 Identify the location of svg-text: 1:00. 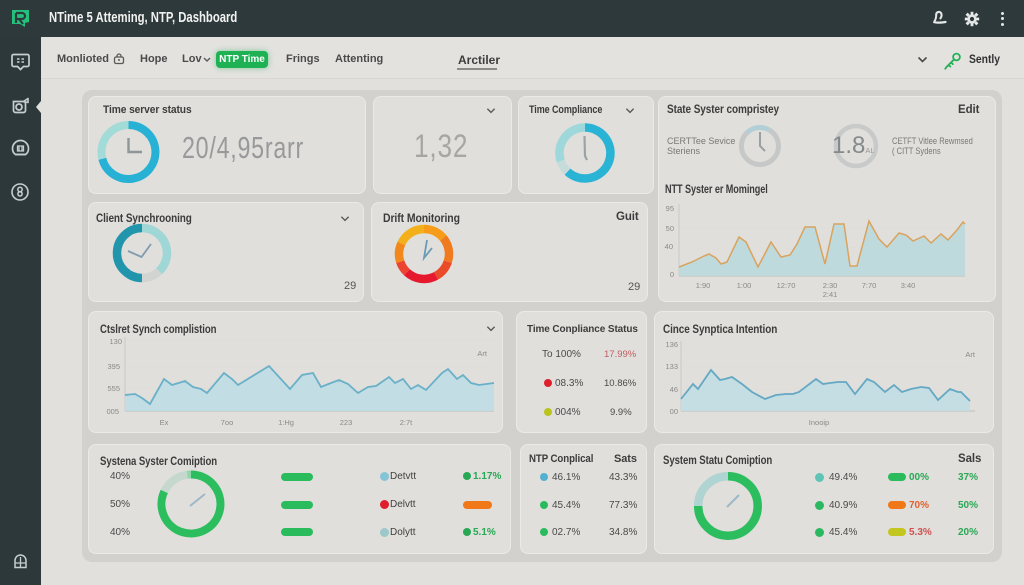
(744, 285).